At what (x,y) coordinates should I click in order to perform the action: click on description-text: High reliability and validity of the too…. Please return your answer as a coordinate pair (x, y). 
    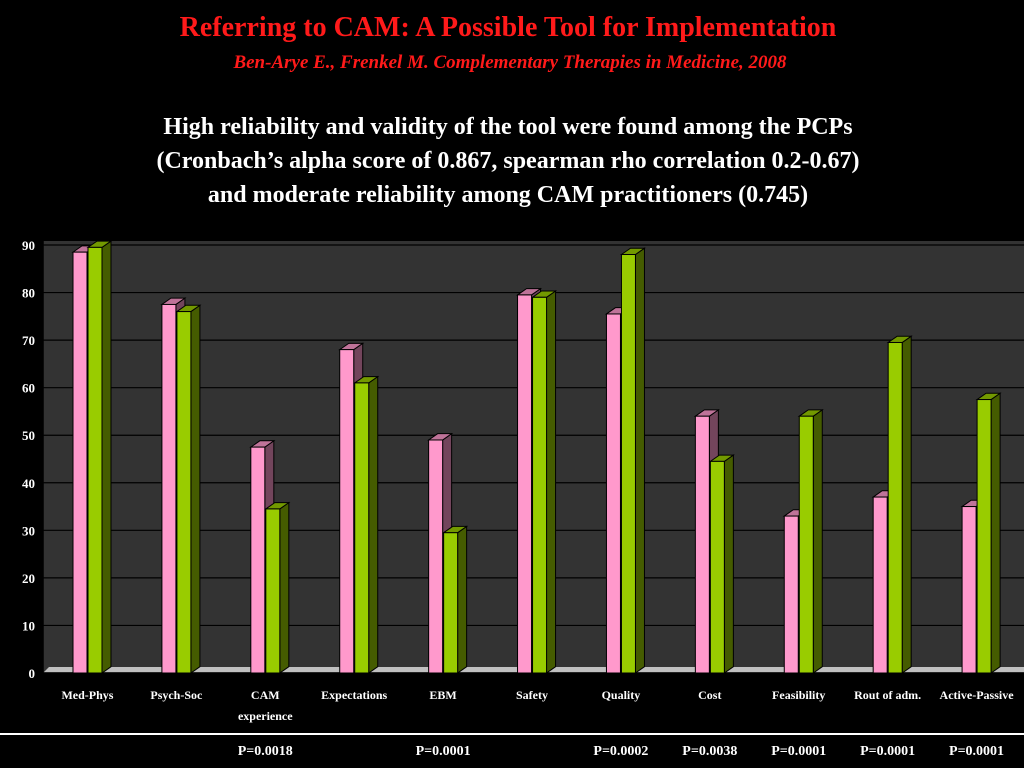
    Looking at the image, I should click on (508, 161).